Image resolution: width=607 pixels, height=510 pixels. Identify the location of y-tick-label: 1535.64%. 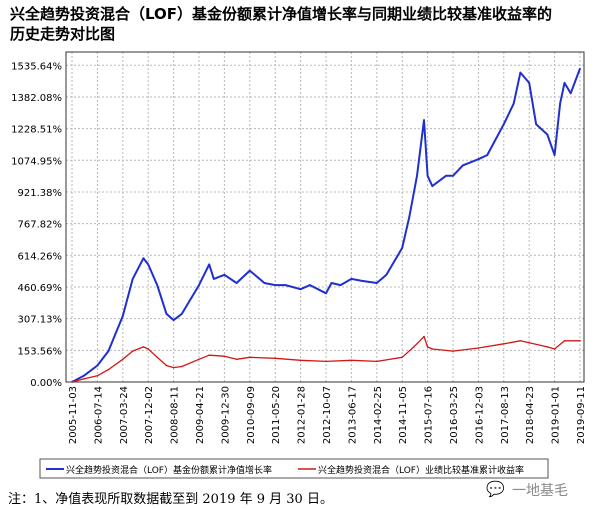
(36, 66).